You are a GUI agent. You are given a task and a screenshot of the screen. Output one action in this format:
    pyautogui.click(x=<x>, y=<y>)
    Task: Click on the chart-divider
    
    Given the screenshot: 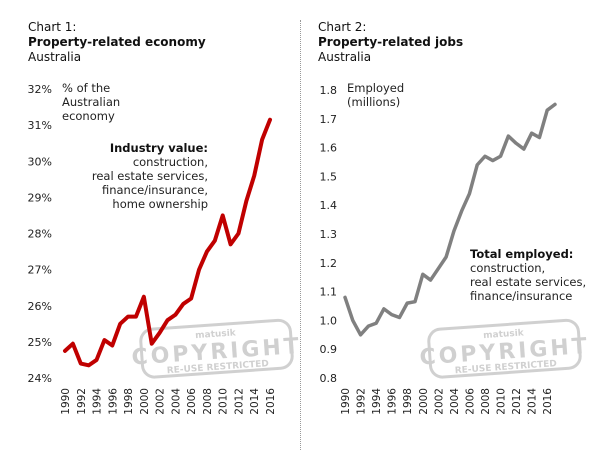 What is the action you would take?
    pyautogui.click(x=300, y=235)
    